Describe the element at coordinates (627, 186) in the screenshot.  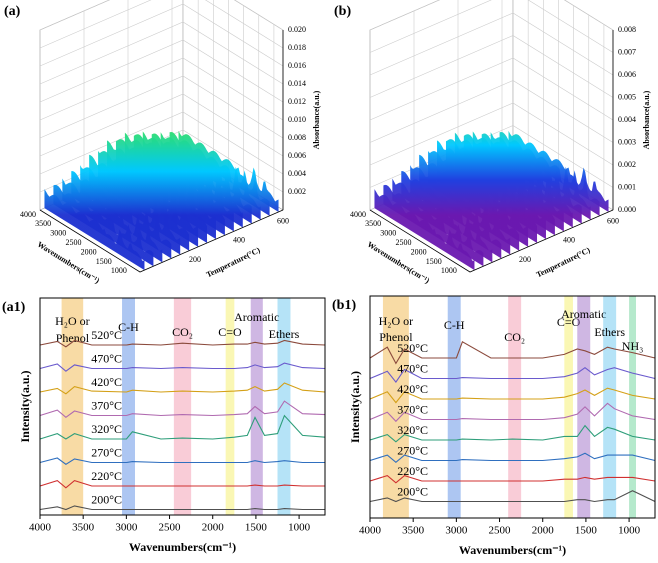
I see `z-tick-label: 0.001` at that location.